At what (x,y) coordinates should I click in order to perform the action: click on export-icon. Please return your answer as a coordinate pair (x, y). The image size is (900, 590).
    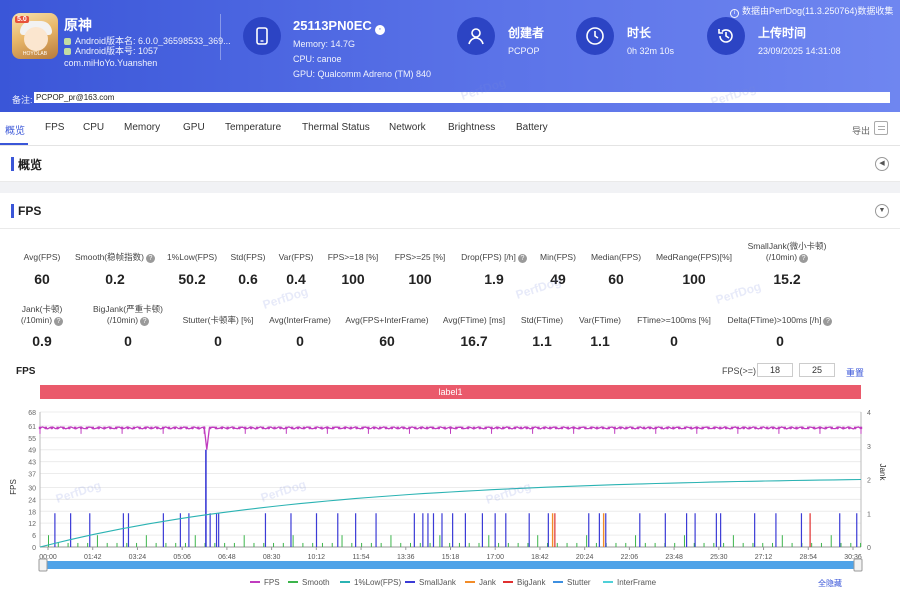
    Looking at the image, I should click on (881, 128).